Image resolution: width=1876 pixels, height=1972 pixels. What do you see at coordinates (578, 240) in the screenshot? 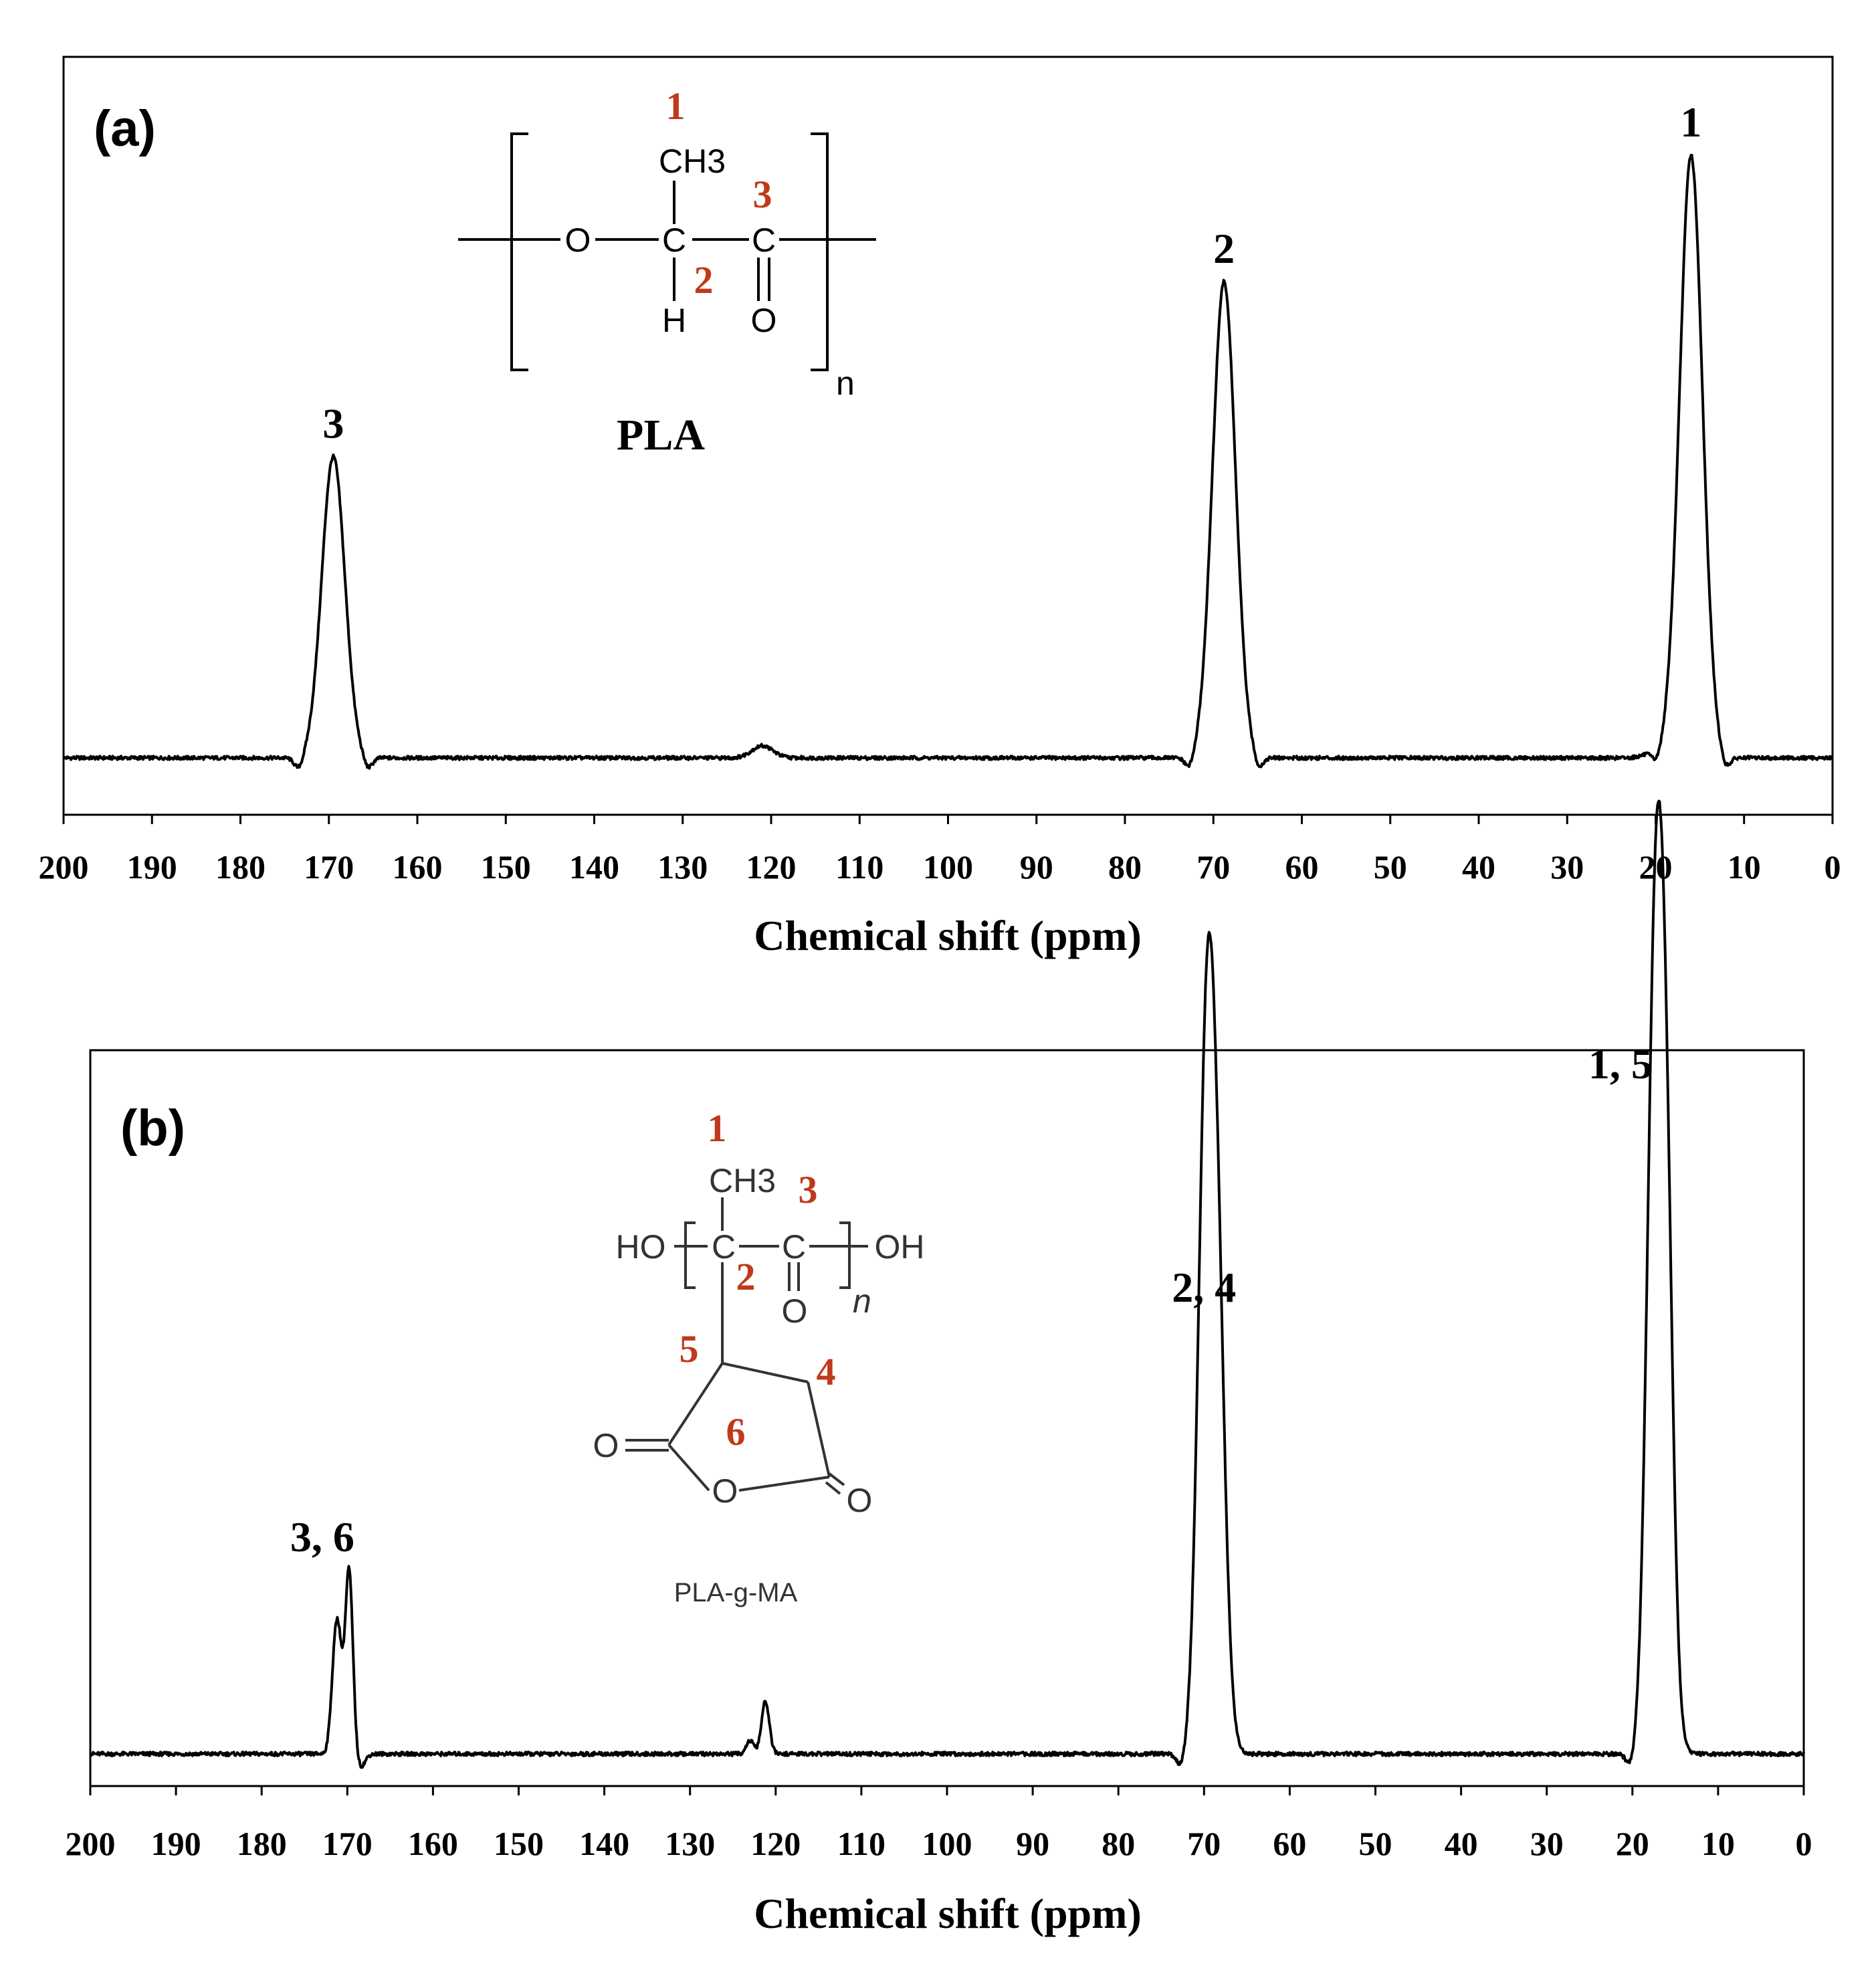
I see `atom-o-backbone: O` at bounding box center [578, 240].